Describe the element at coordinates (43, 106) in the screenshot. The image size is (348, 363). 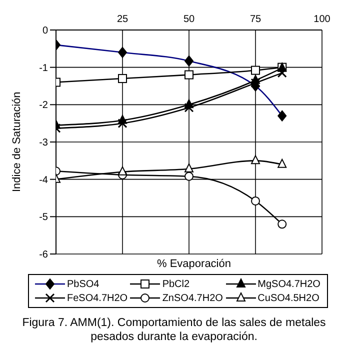
I see `y-tick-label: -2` at that location.